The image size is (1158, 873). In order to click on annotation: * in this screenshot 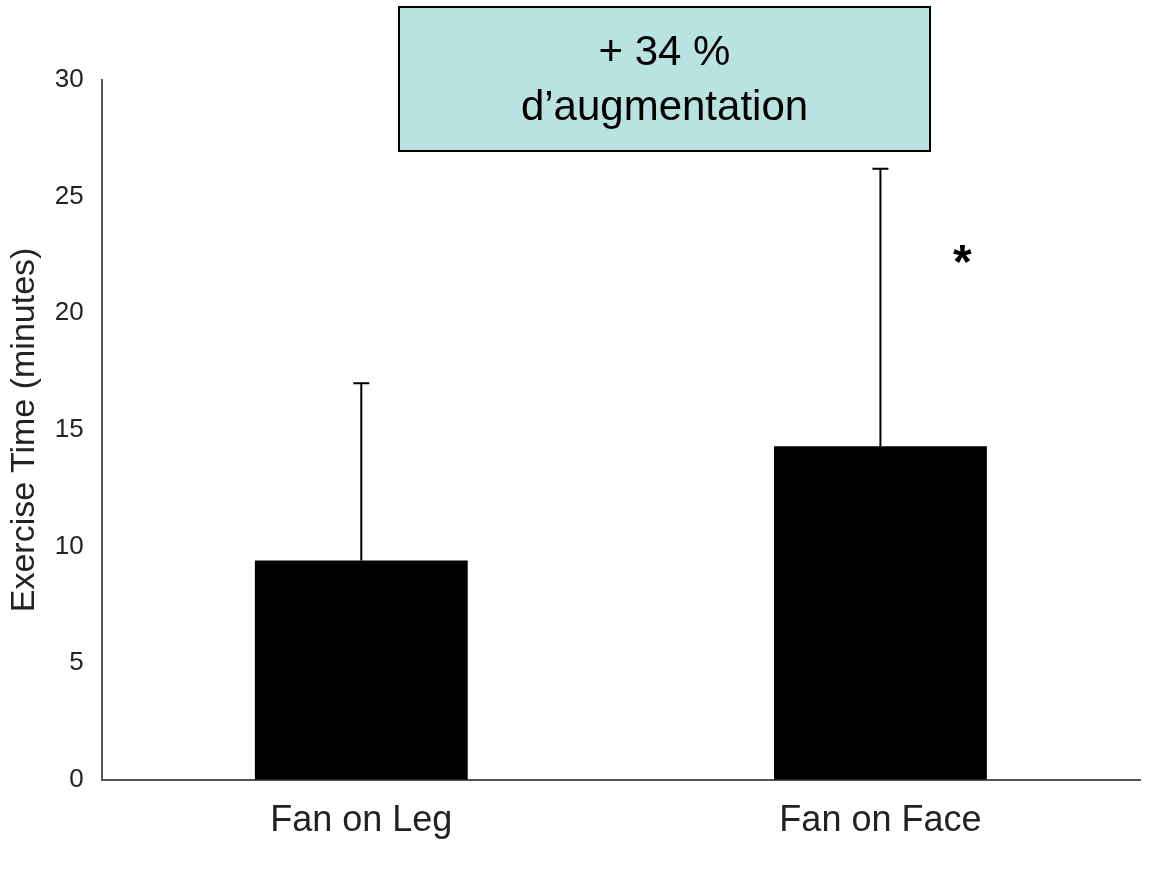, I will do `click(963, 262)`.